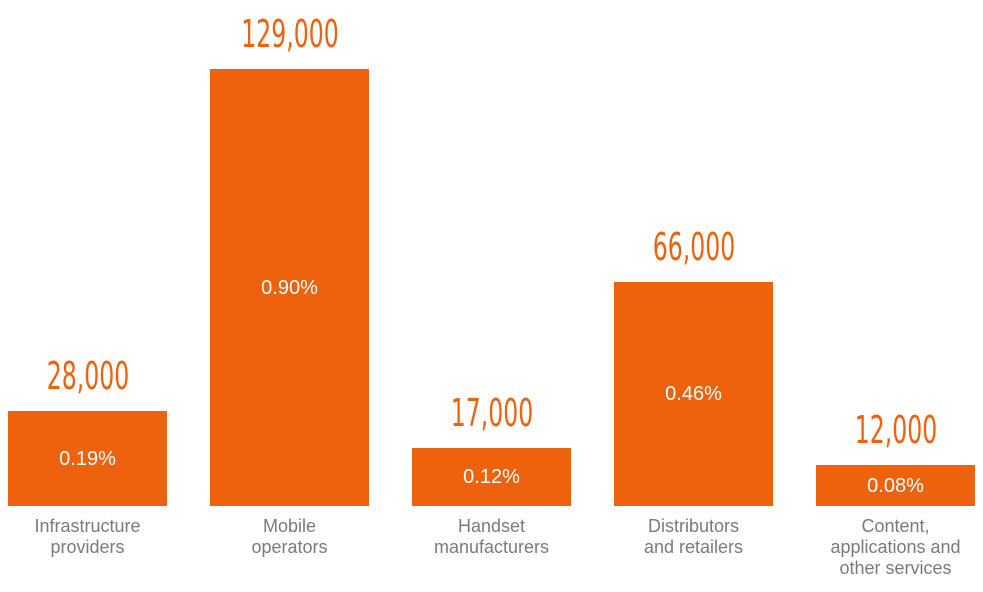 This screenshot has height=592, width=983. I want to click on share-label: 0.19%, so click(87, 458).